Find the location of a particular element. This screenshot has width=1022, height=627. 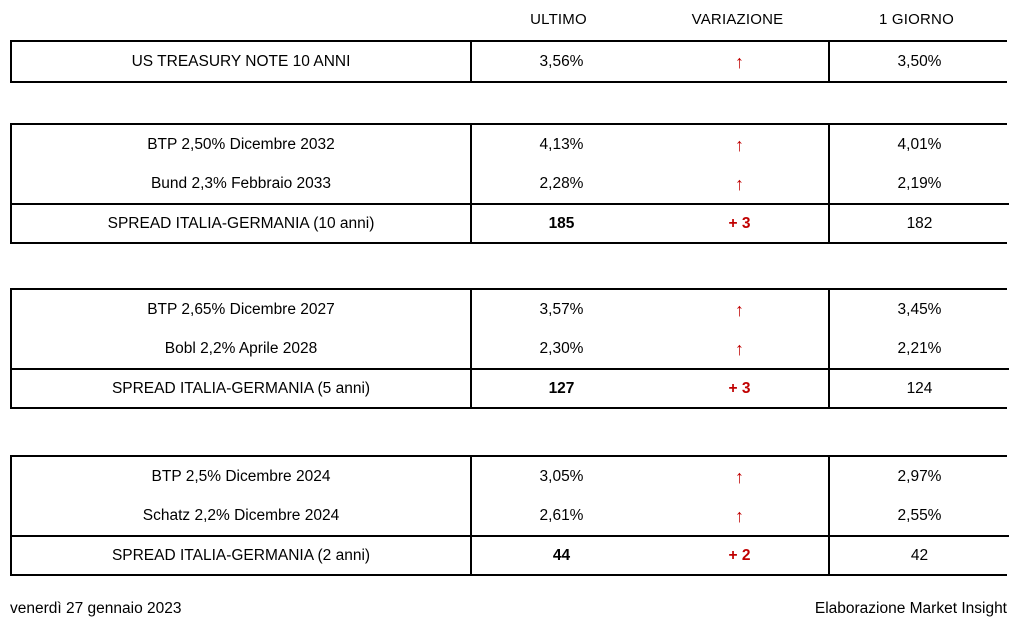

column-header-1giorno: 1 GIORNO is located at coordinates (916, 19).